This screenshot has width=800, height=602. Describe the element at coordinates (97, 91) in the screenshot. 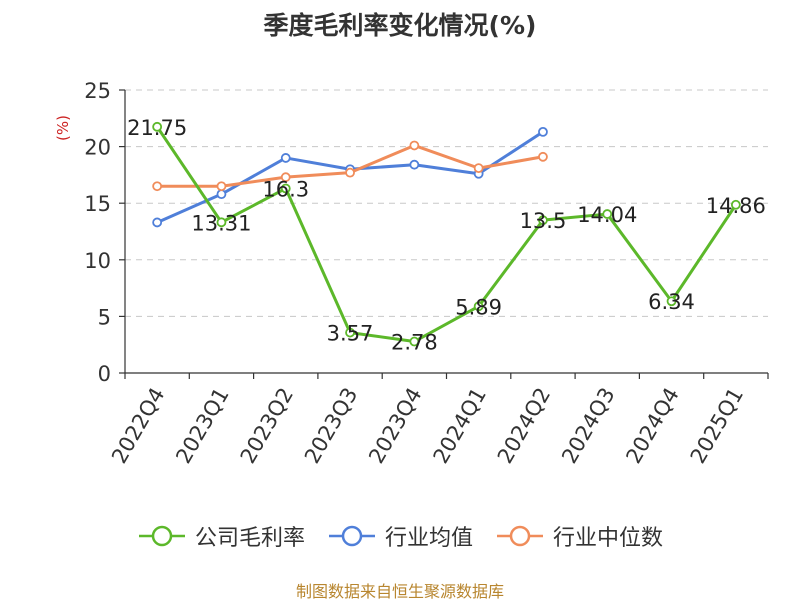

I see `y-tick-label: 25` at that location.